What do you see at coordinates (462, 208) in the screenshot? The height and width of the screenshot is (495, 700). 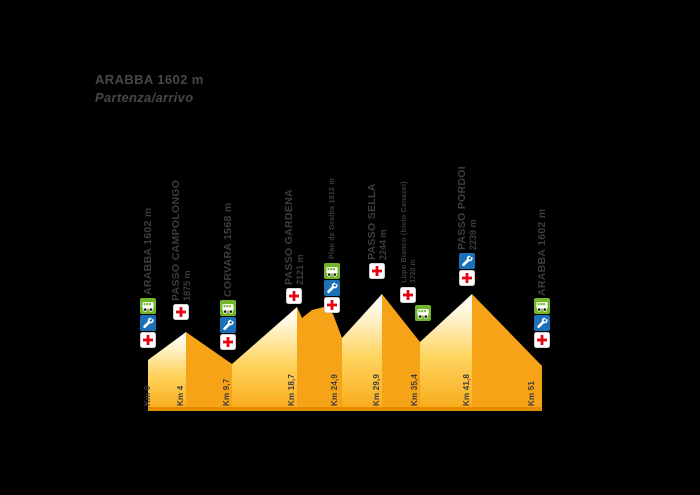 I see `location-name: PASSO PORDOI` at bounding box center [462, 208].